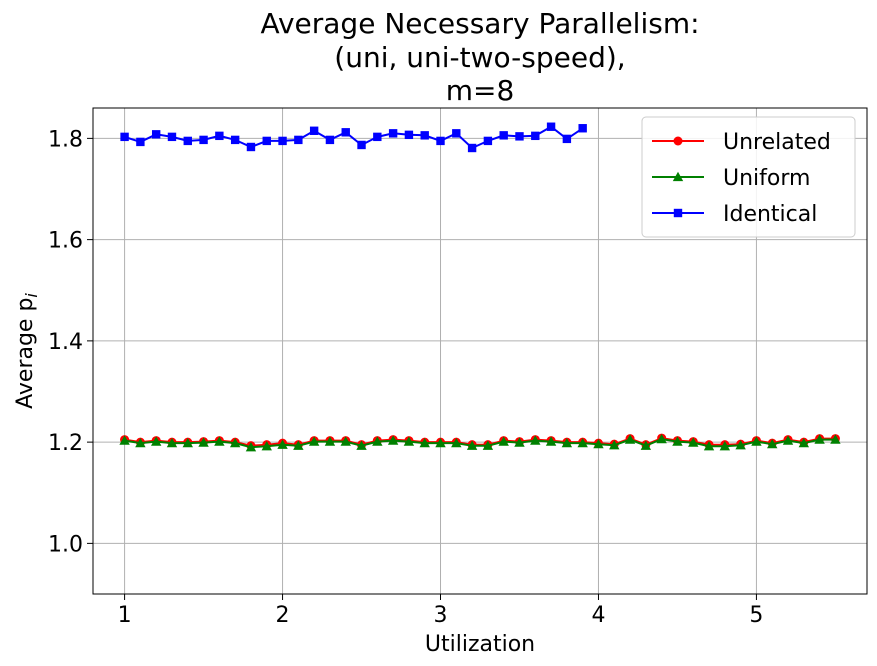 Image resolution: width=877 pixels, height=666 pixels. Describe the element at coordinates (756, 615) in the screenshot. I see `x-tick-label: 5` at that location.